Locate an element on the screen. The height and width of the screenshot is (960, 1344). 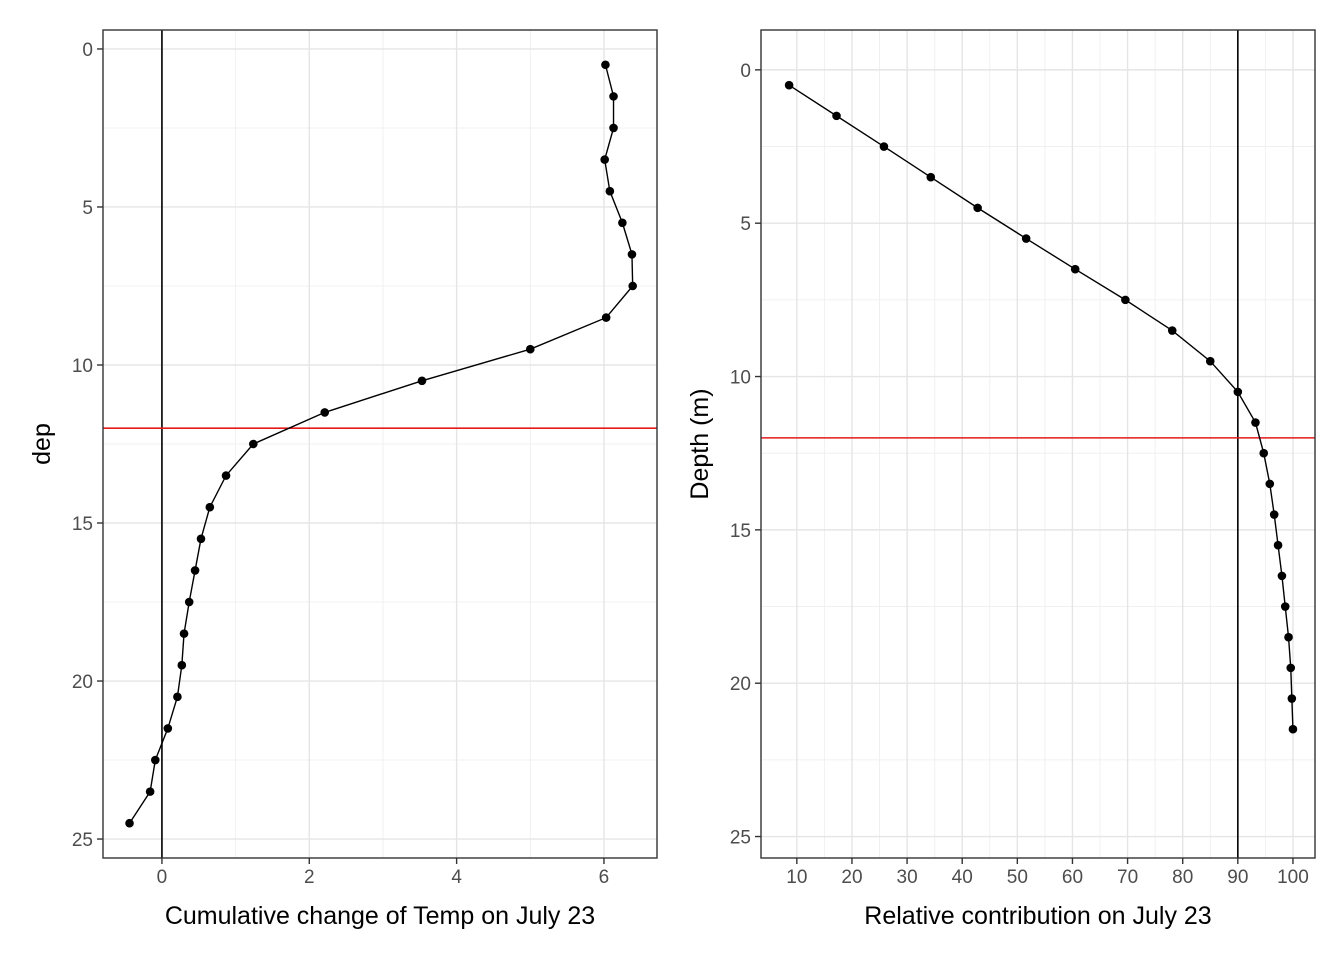
x-tick-label: 4 is located at coordinates (456, 877).